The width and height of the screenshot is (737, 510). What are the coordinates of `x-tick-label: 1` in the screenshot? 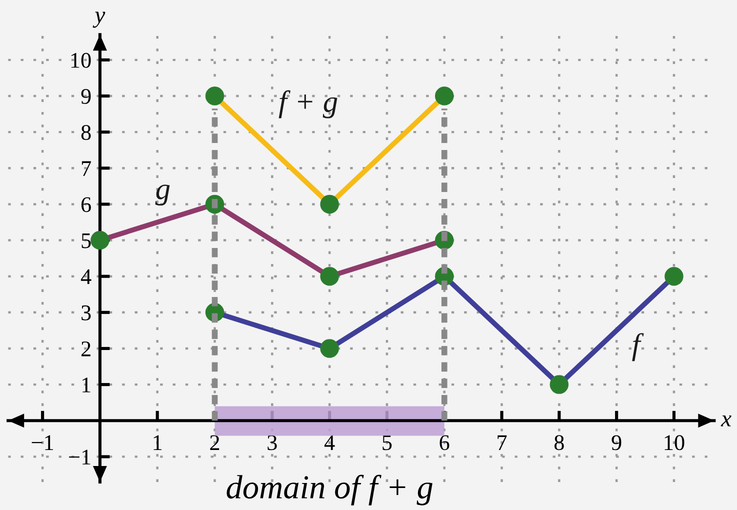 It's located at (158, 442).